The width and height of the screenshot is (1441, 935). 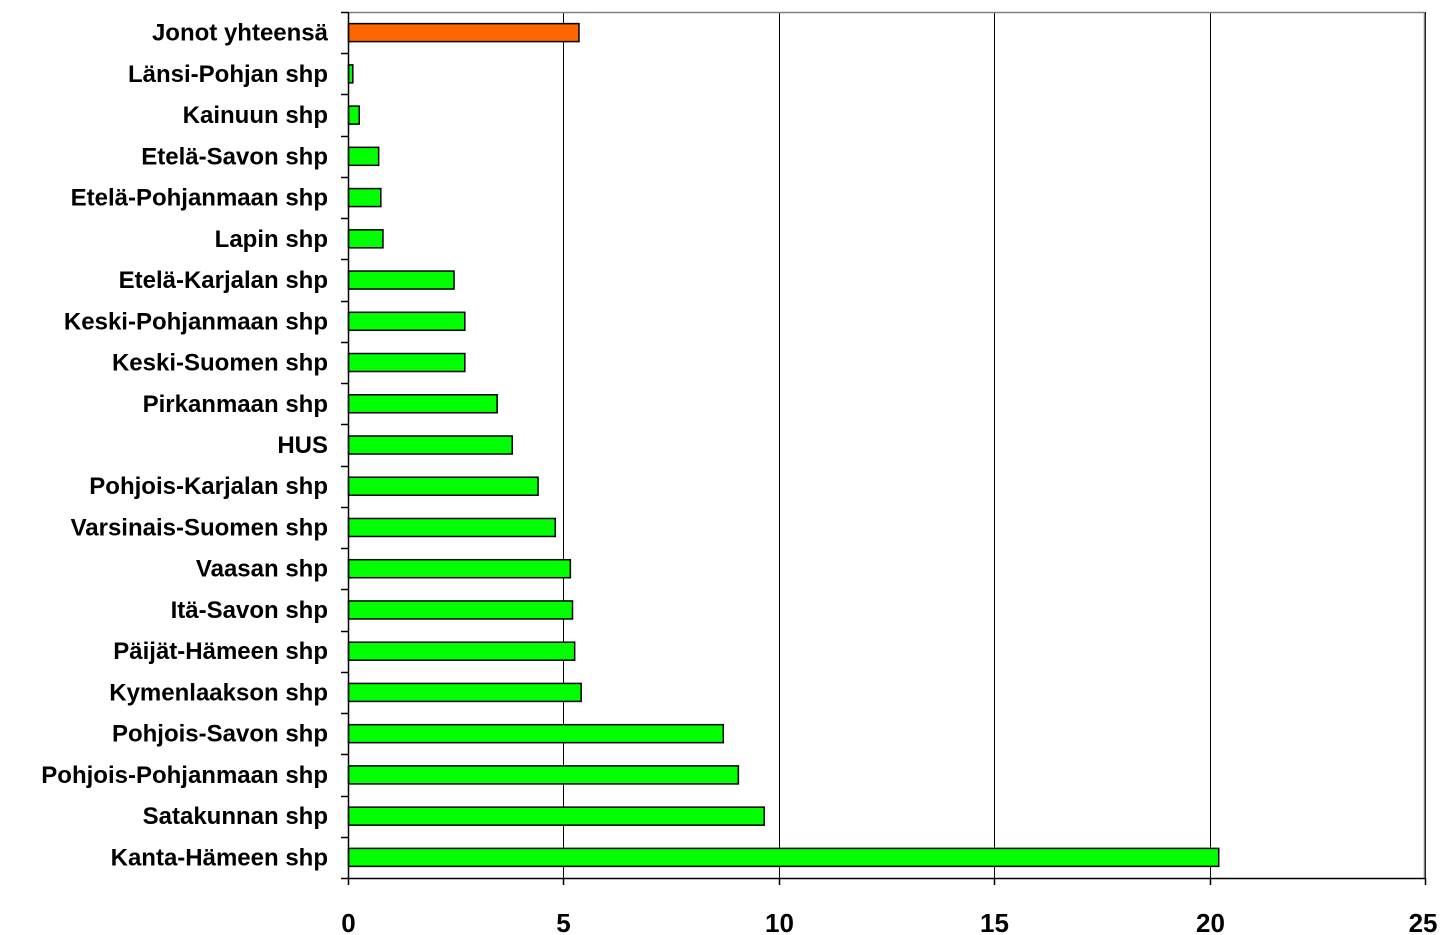 What do you see at coordinates (196, 321) in the screenshot?
I see `category-label-8: Keski-Pohjanmaan shp` at bounding box center [196, 321].